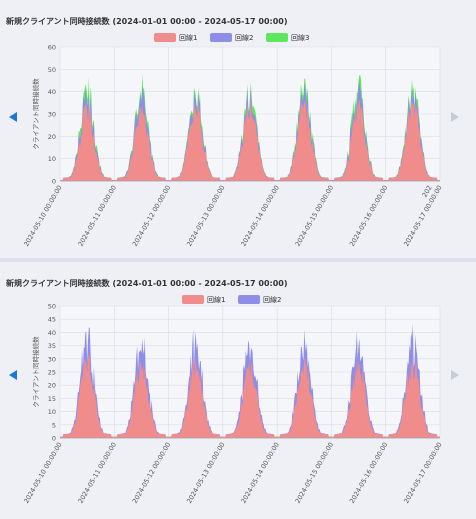 Image resolution: width=476 pixels, height=519 pixels. I want to click on y-tick-label: 60, so click(52, 48).